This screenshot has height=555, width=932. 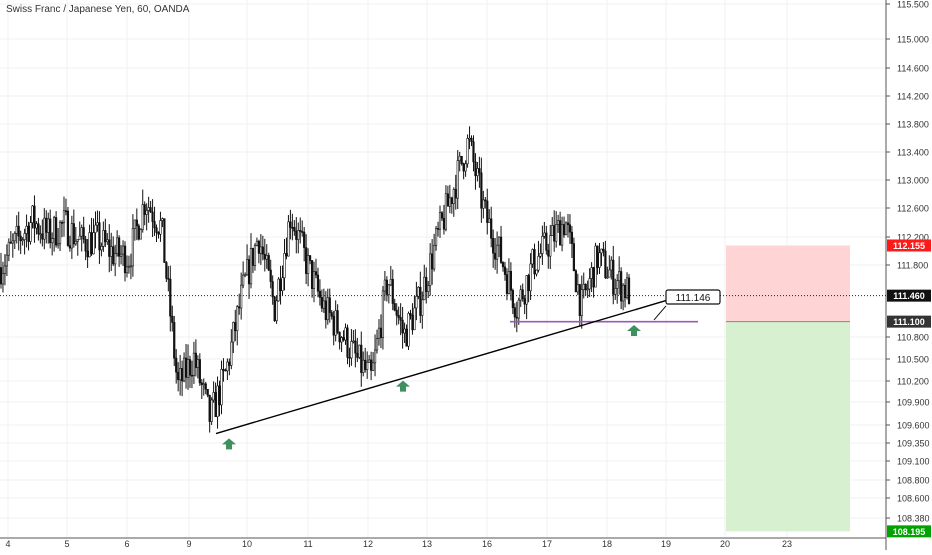 I want to click on y-tick-label: 113.800, so click(x=913, y=125).